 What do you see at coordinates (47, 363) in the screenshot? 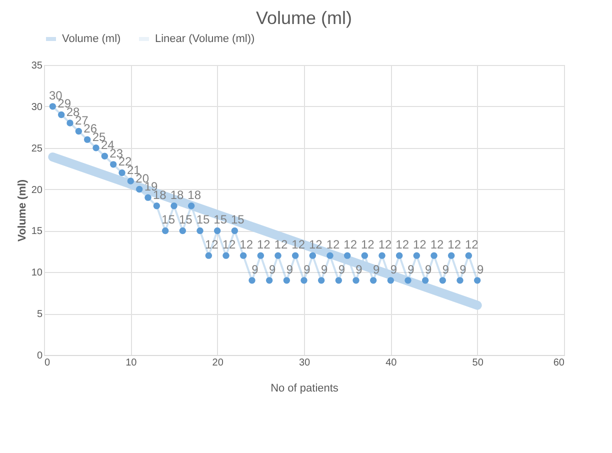
I see `x-tick-label: 0` at bounding box center [47, 363].